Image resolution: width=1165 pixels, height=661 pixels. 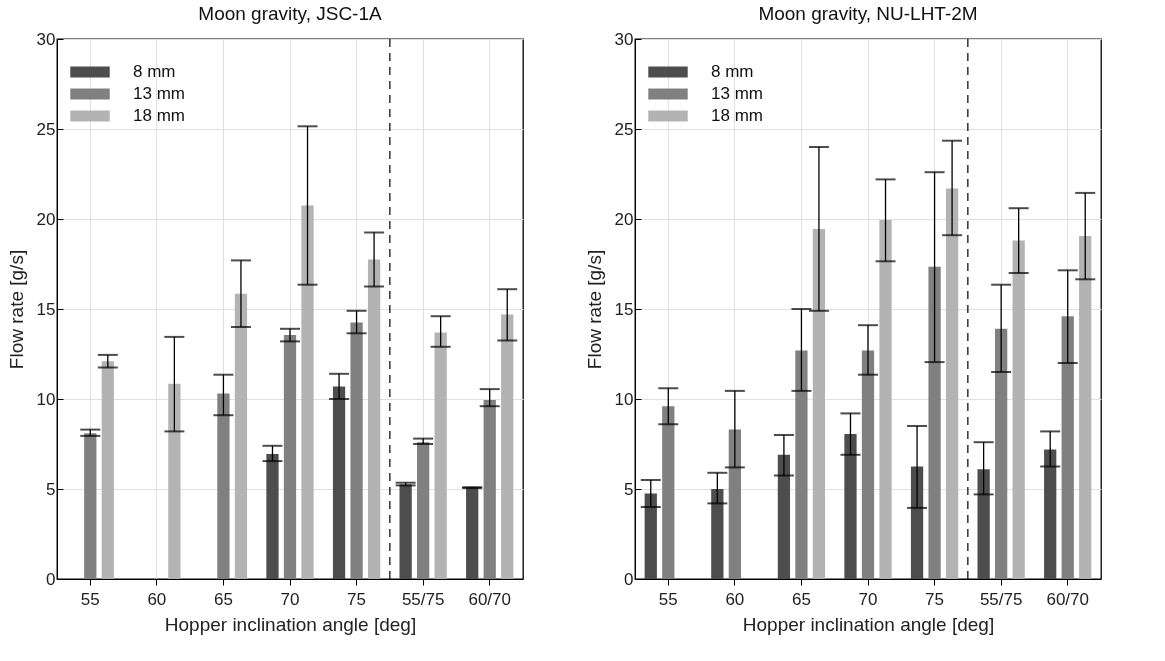 I want to click on chart-title: Moon gravity, JSC-1A, so click(x=290, y=13).